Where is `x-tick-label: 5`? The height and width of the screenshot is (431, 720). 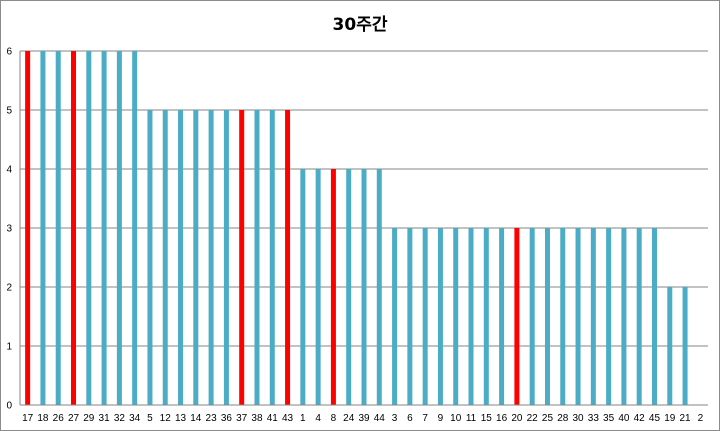
x-tick-label: 5 is located at coordinates (150, 418).